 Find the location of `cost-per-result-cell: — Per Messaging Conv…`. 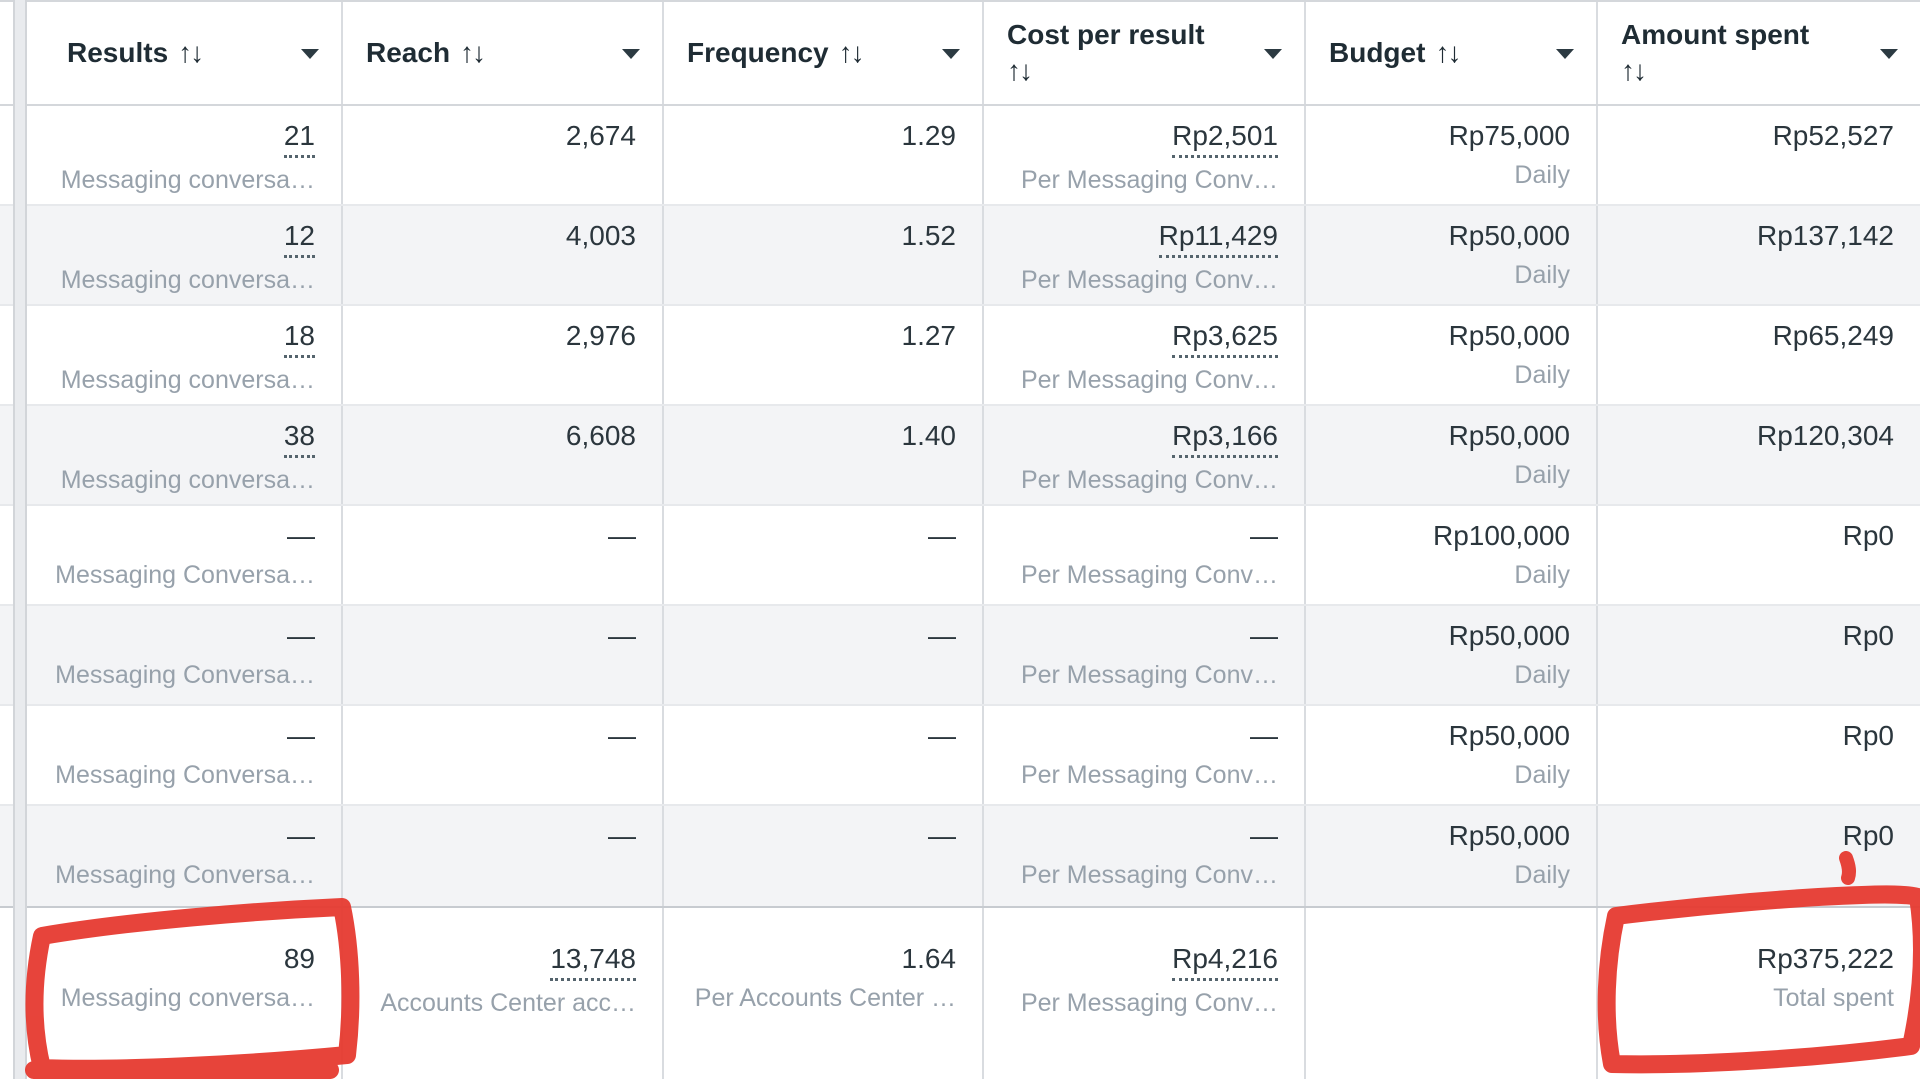

cost-per-result-cell: — Per Messaging Conv… is located at coordinates (1145, 755).